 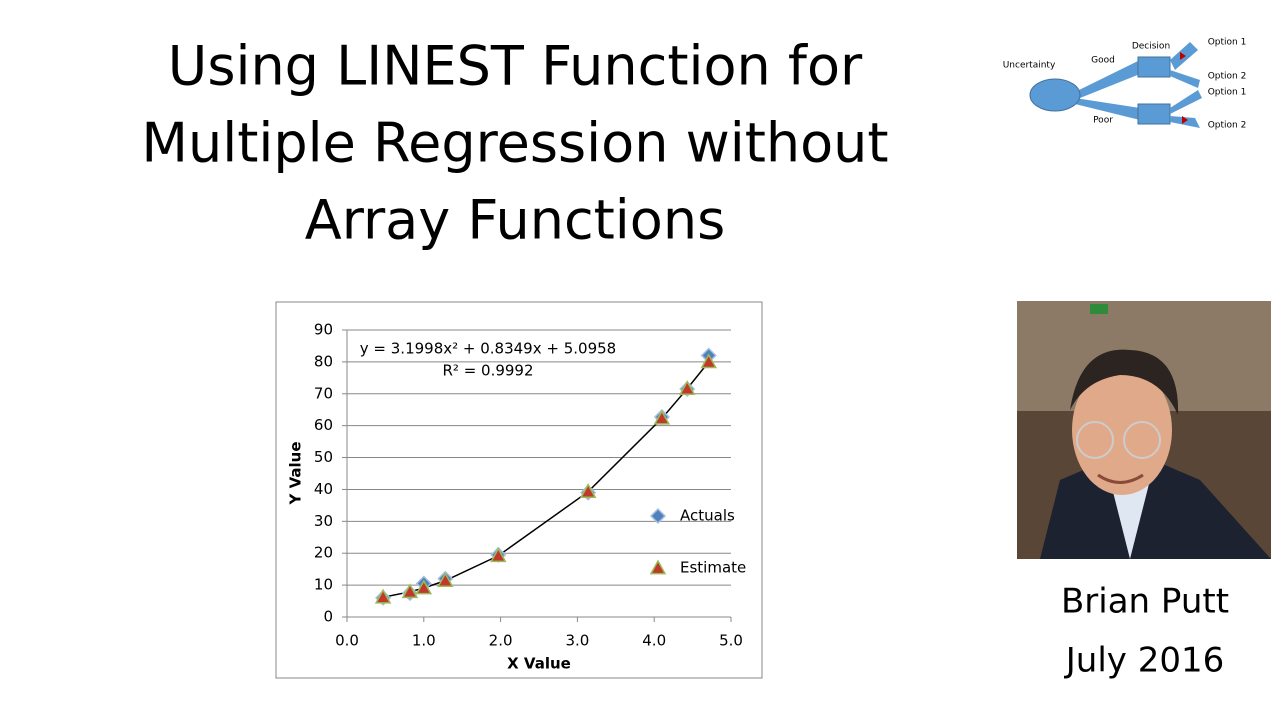 What do you see at coordinates (1145, 602) in the screenshot?
I see `author-name: Brian Putt` at bounding box center [1145, 602].